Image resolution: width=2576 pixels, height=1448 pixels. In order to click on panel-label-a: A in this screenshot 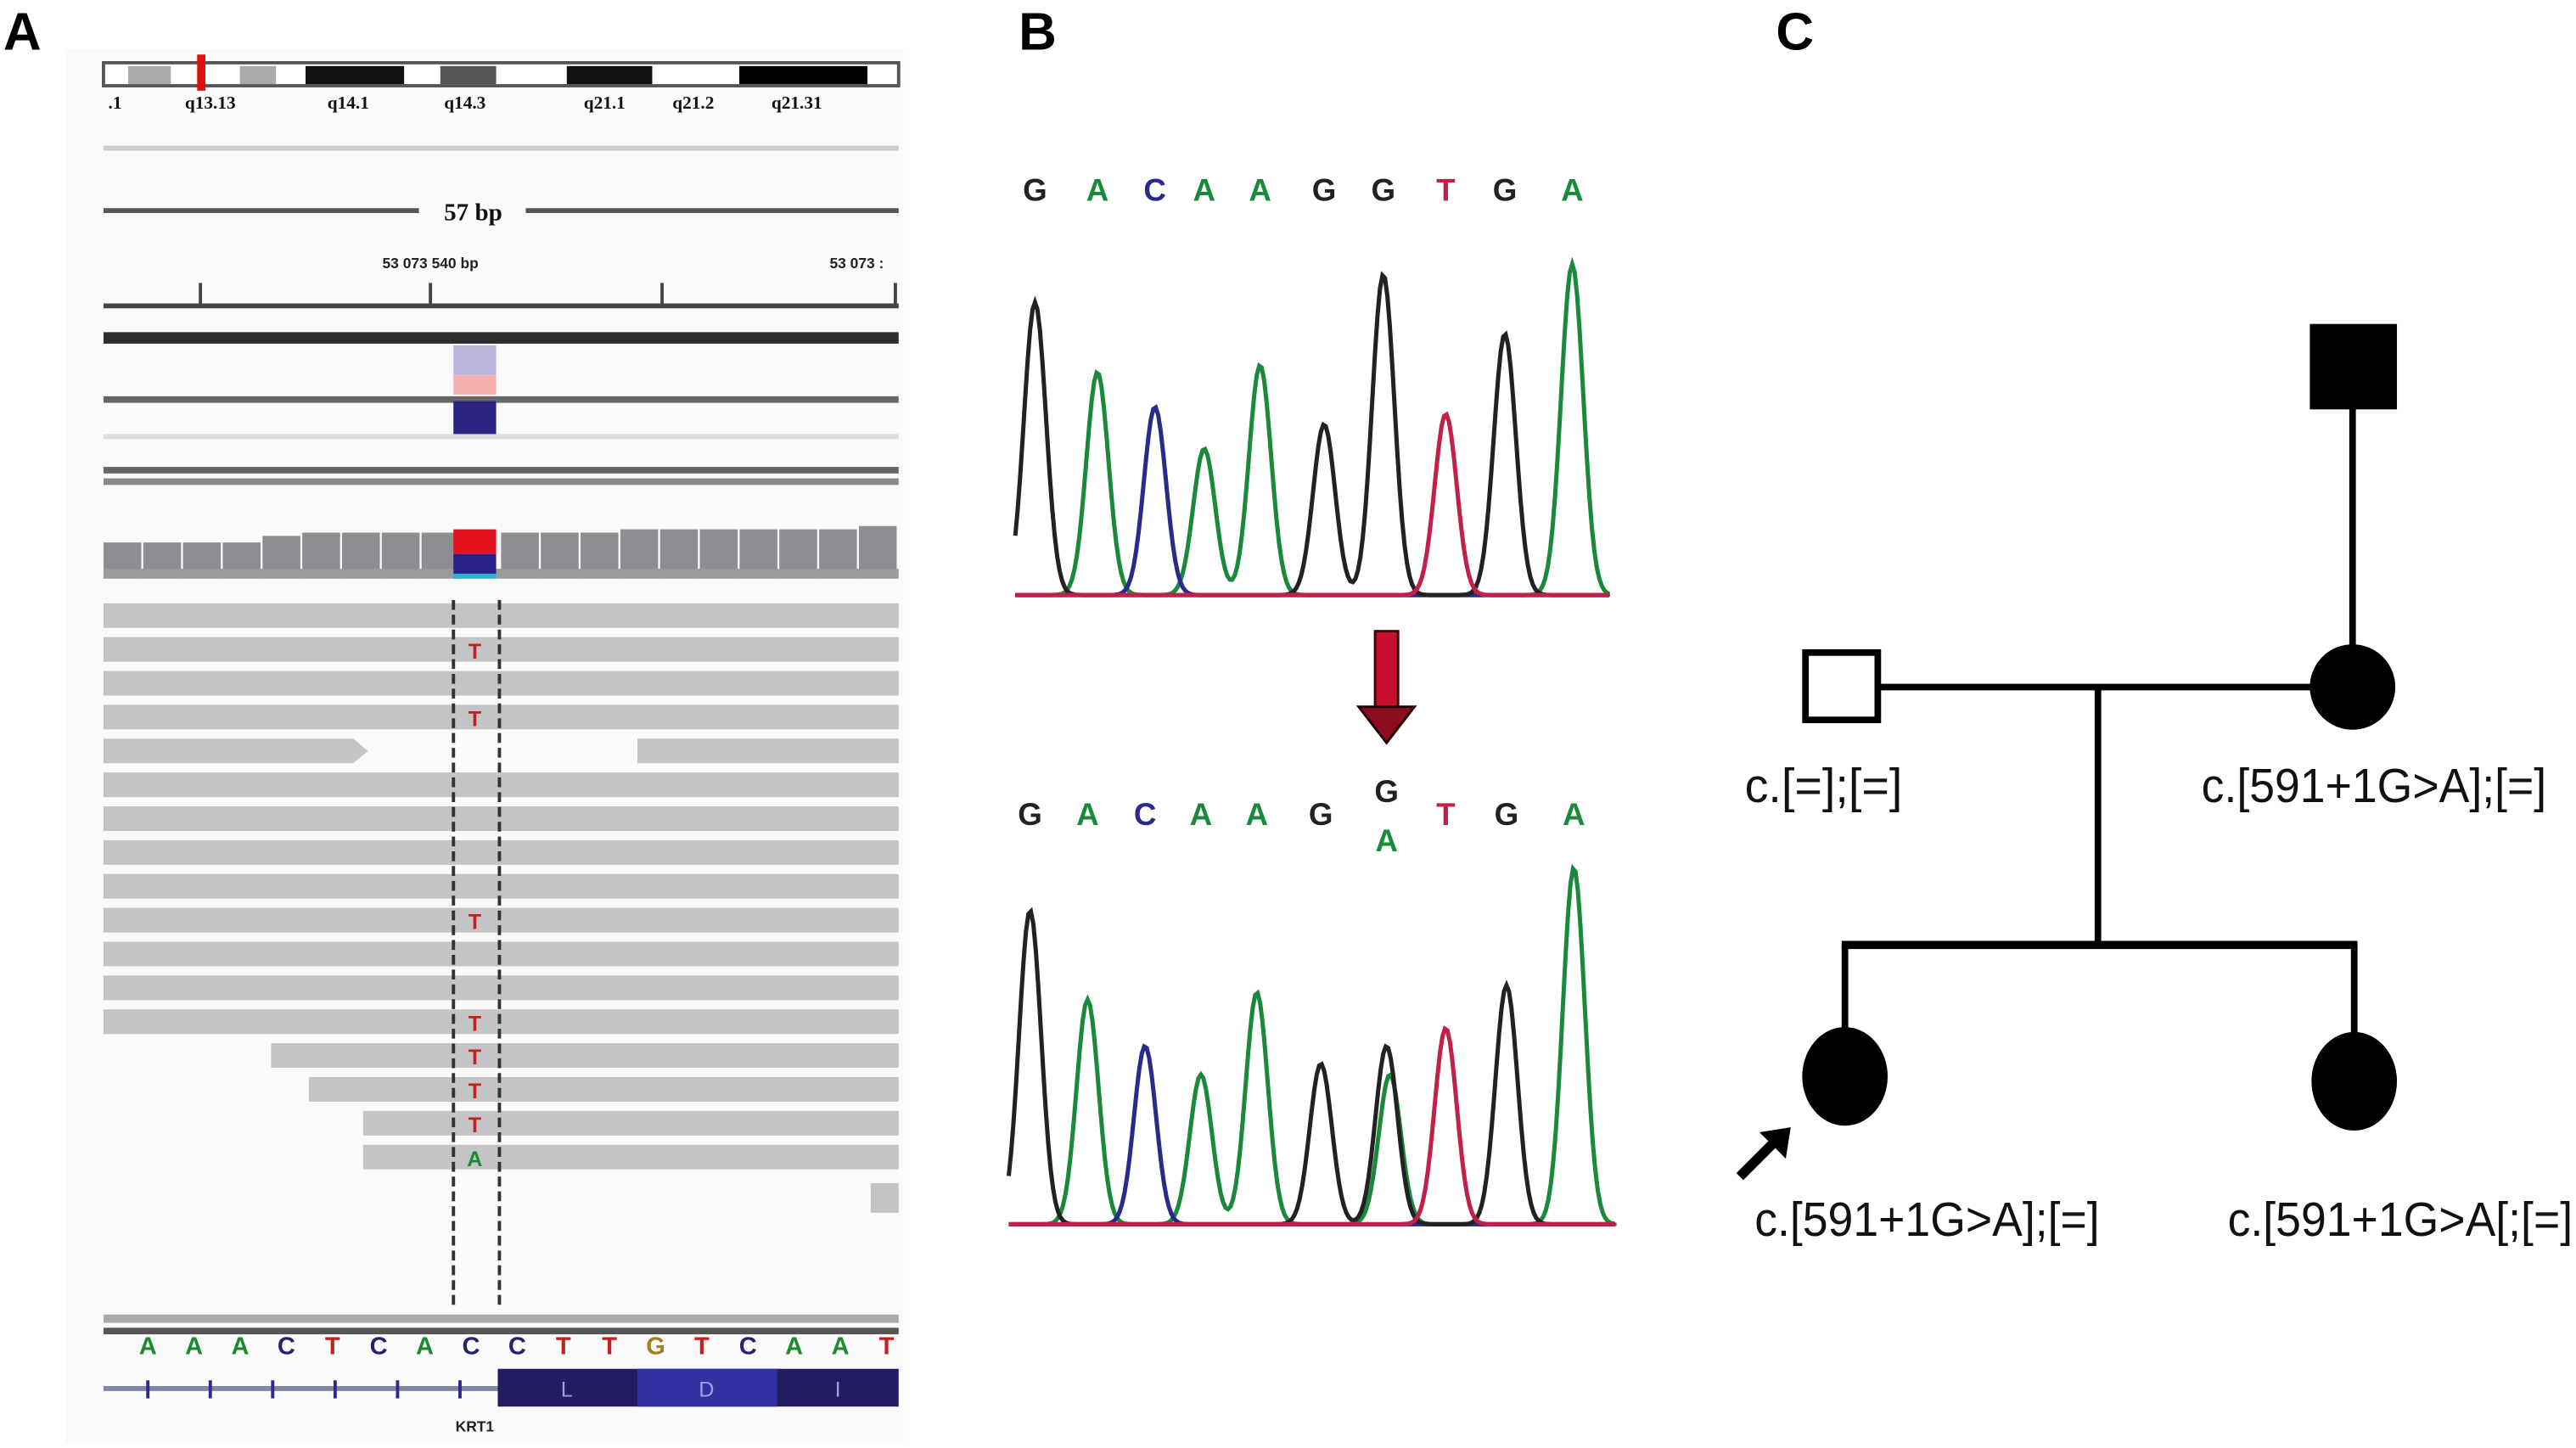, I will do `click(22, 32)`.